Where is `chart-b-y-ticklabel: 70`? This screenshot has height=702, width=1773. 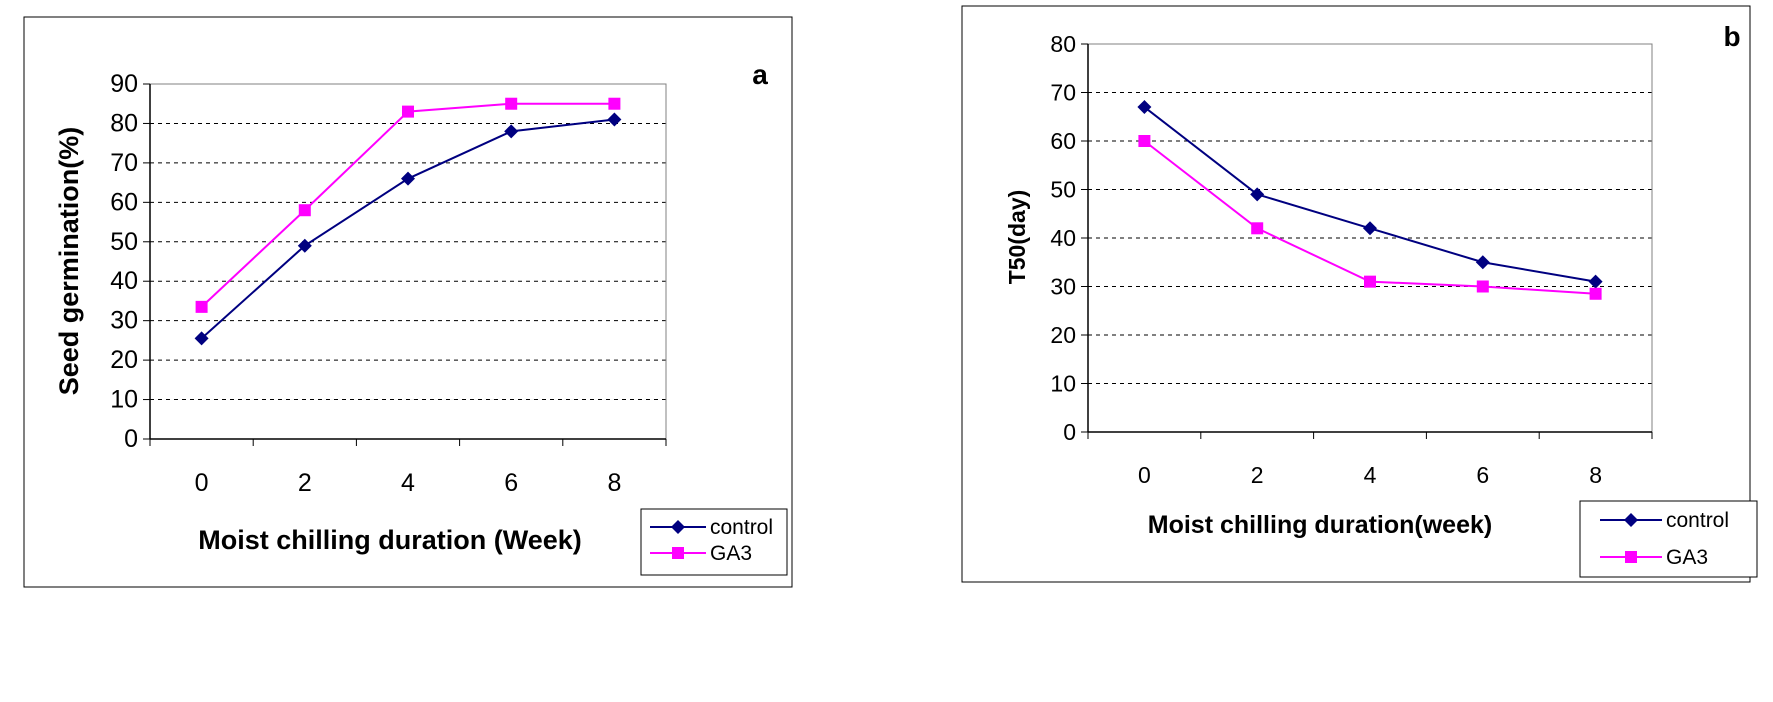
chart-b-y-ticklabel: 70 is located at coordinates (1063, 93).